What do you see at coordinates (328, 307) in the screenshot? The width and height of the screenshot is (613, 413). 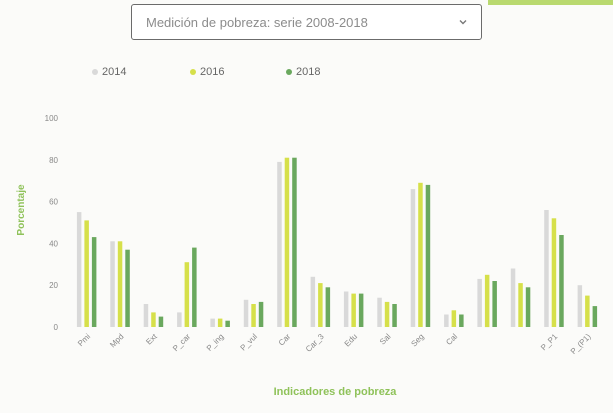 I see `bar-Car_3-2018` at bounding box center [328, 307].